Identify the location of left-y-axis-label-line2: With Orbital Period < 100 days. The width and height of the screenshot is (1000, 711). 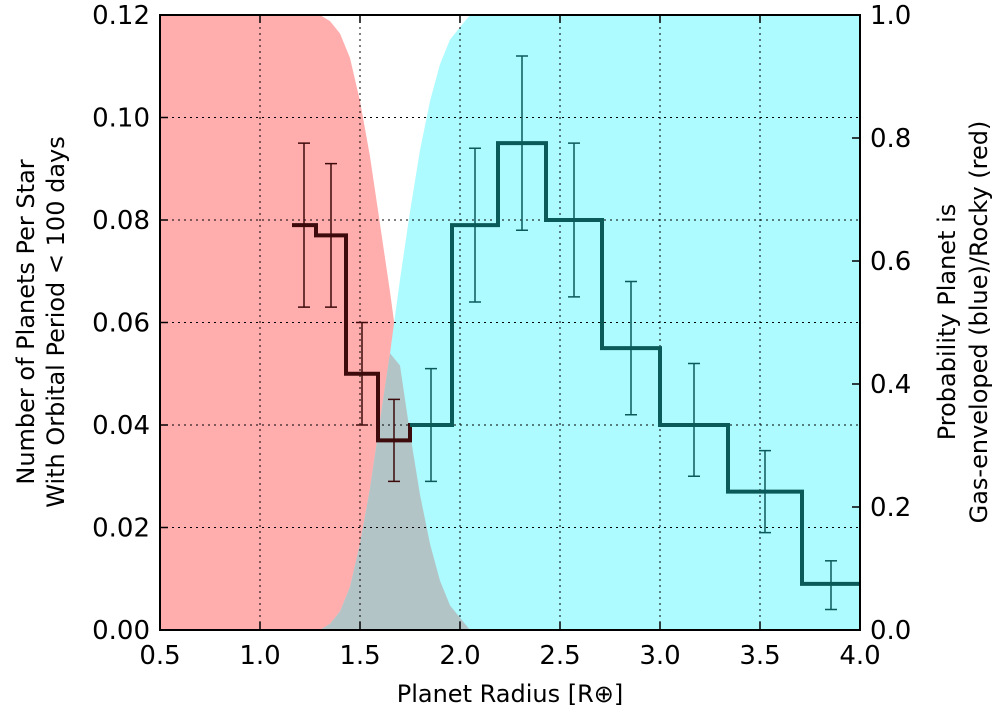
(56, 321).